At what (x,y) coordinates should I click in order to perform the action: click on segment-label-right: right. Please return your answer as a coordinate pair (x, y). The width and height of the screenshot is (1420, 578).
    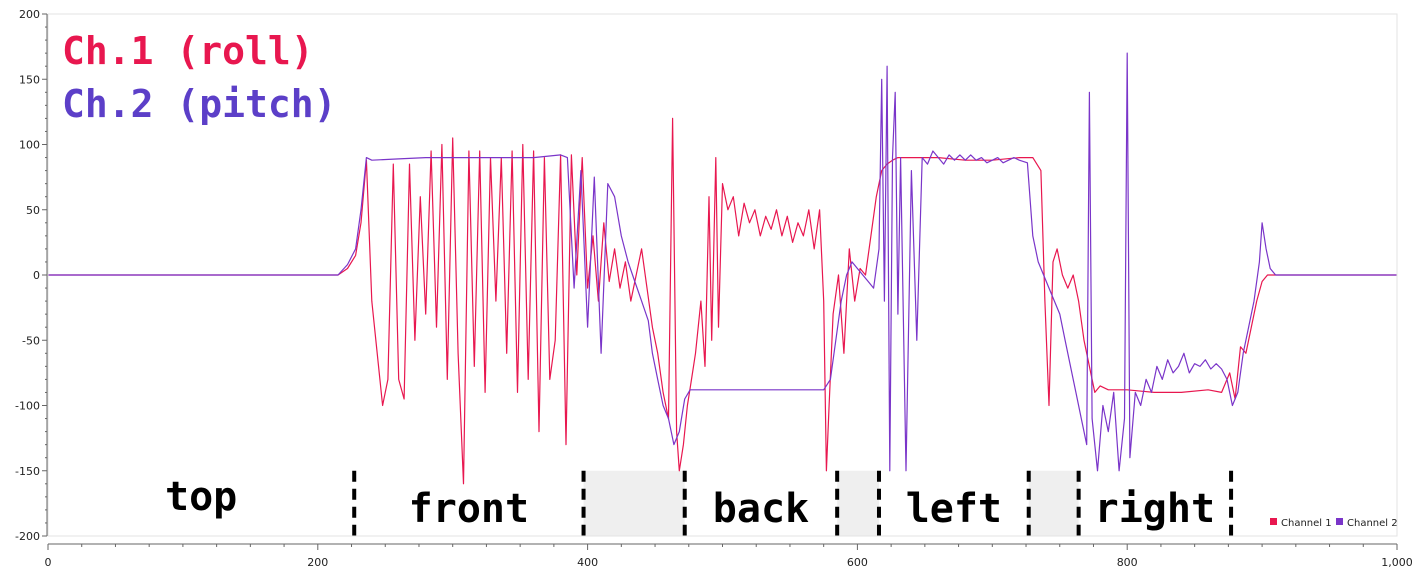
    Looking at the image, I should click on (1155, 509).